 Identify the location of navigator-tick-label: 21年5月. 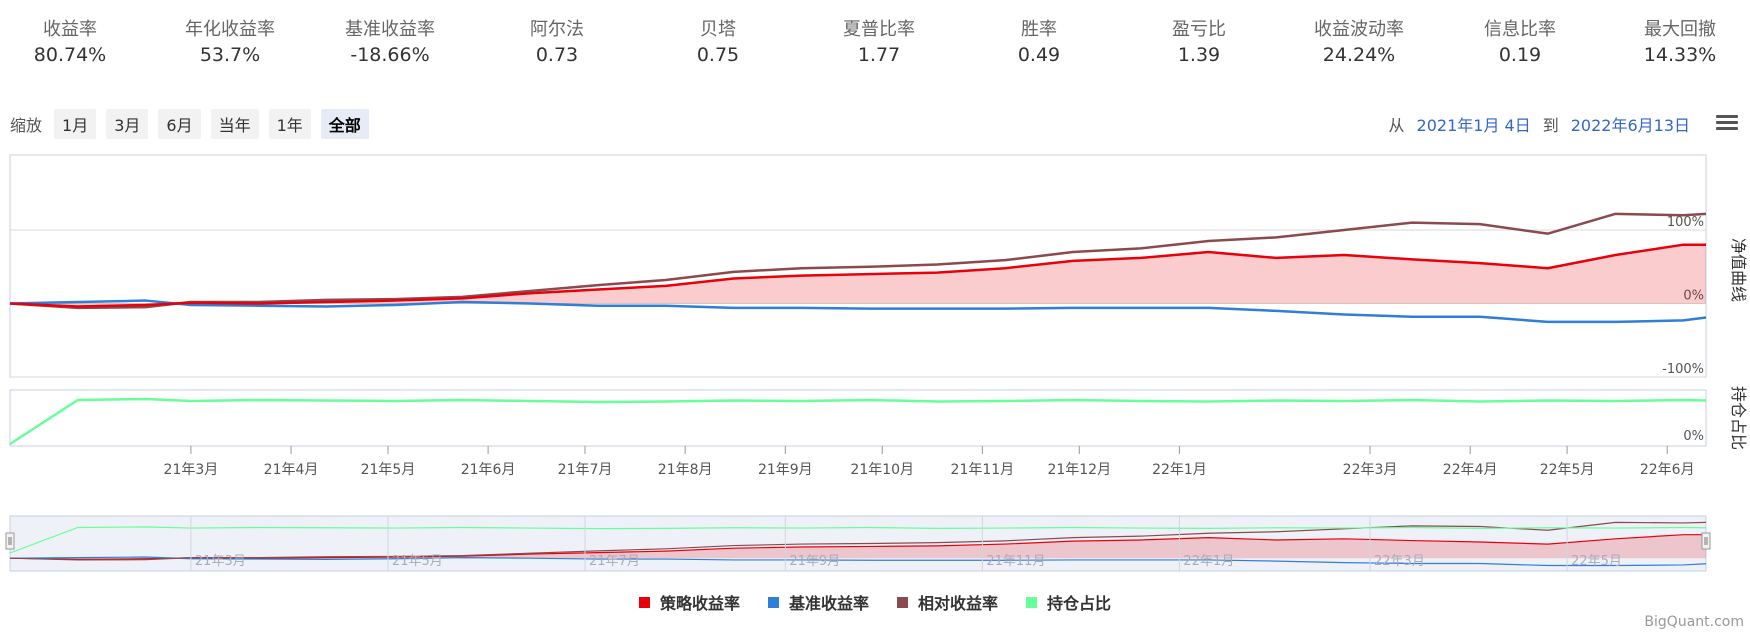
(417, 561).